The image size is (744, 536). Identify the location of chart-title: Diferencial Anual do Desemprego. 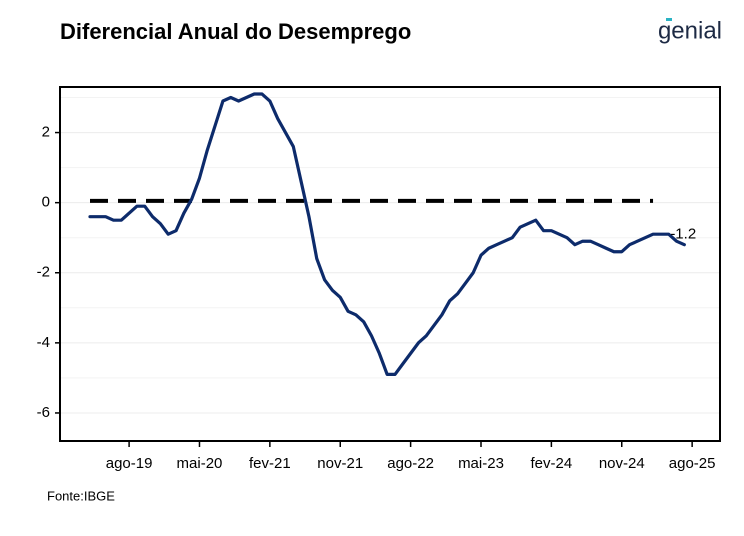
(235, 31).